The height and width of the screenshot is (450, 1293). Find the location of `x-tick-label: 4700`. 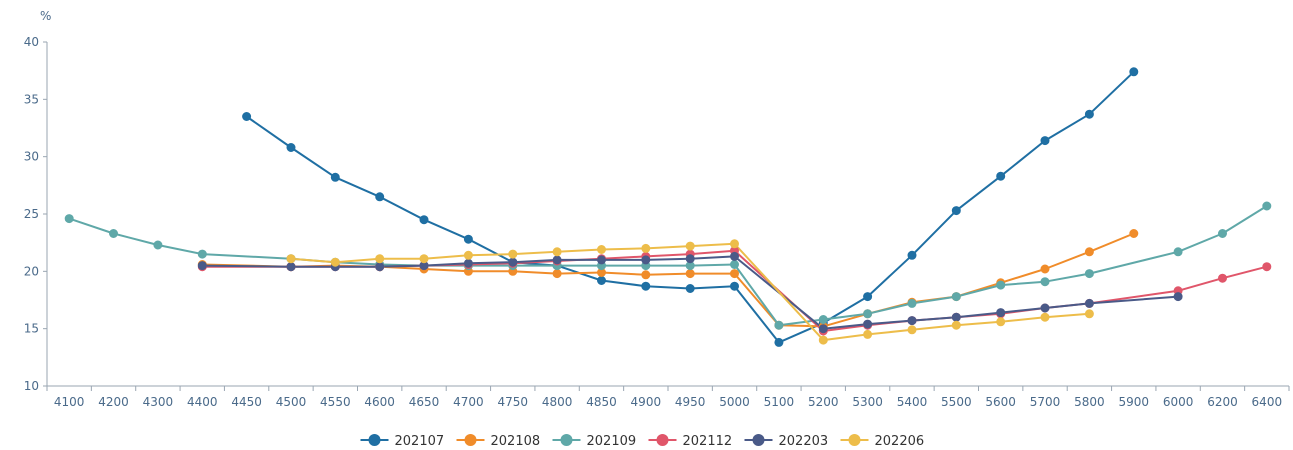

x-tick-label: 4700 is located at coordinates (468, 402).